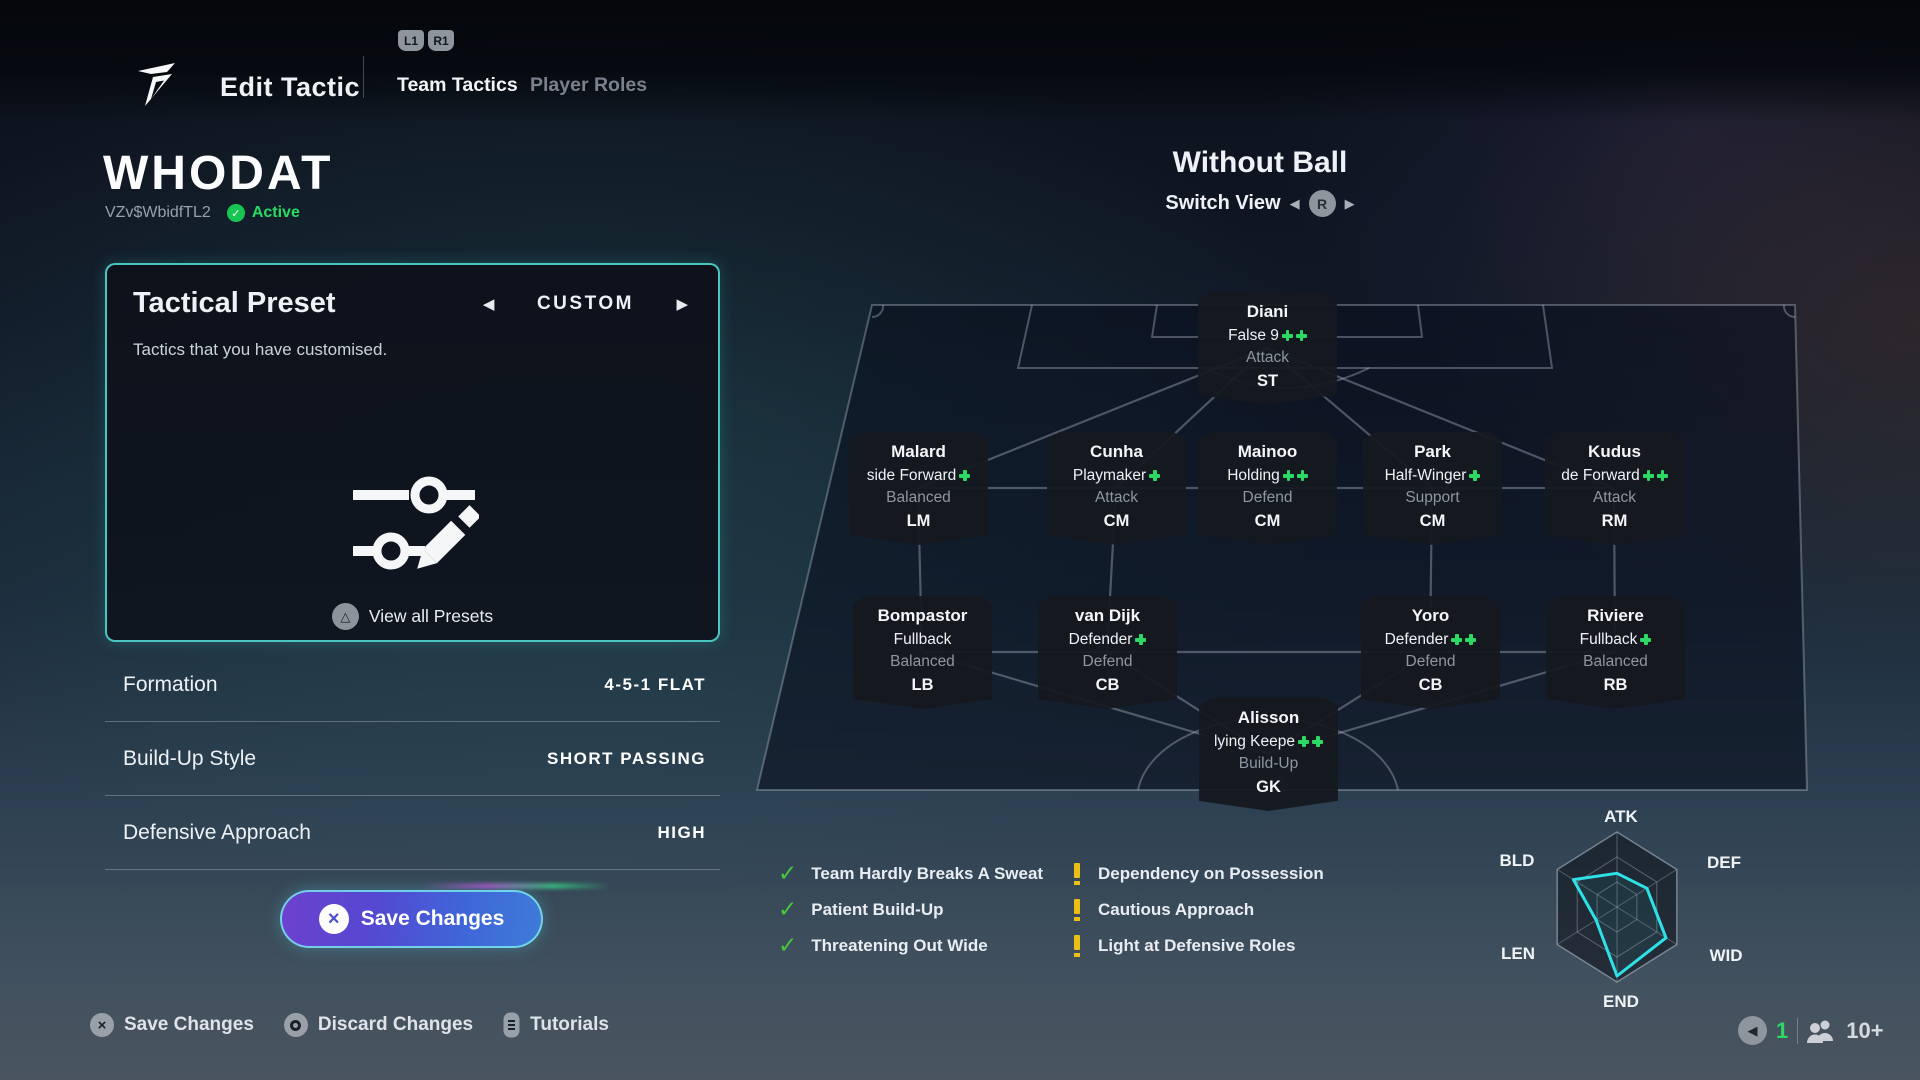  I want to click on footer-save-changes: × Save Changes, so click(172, 1025).